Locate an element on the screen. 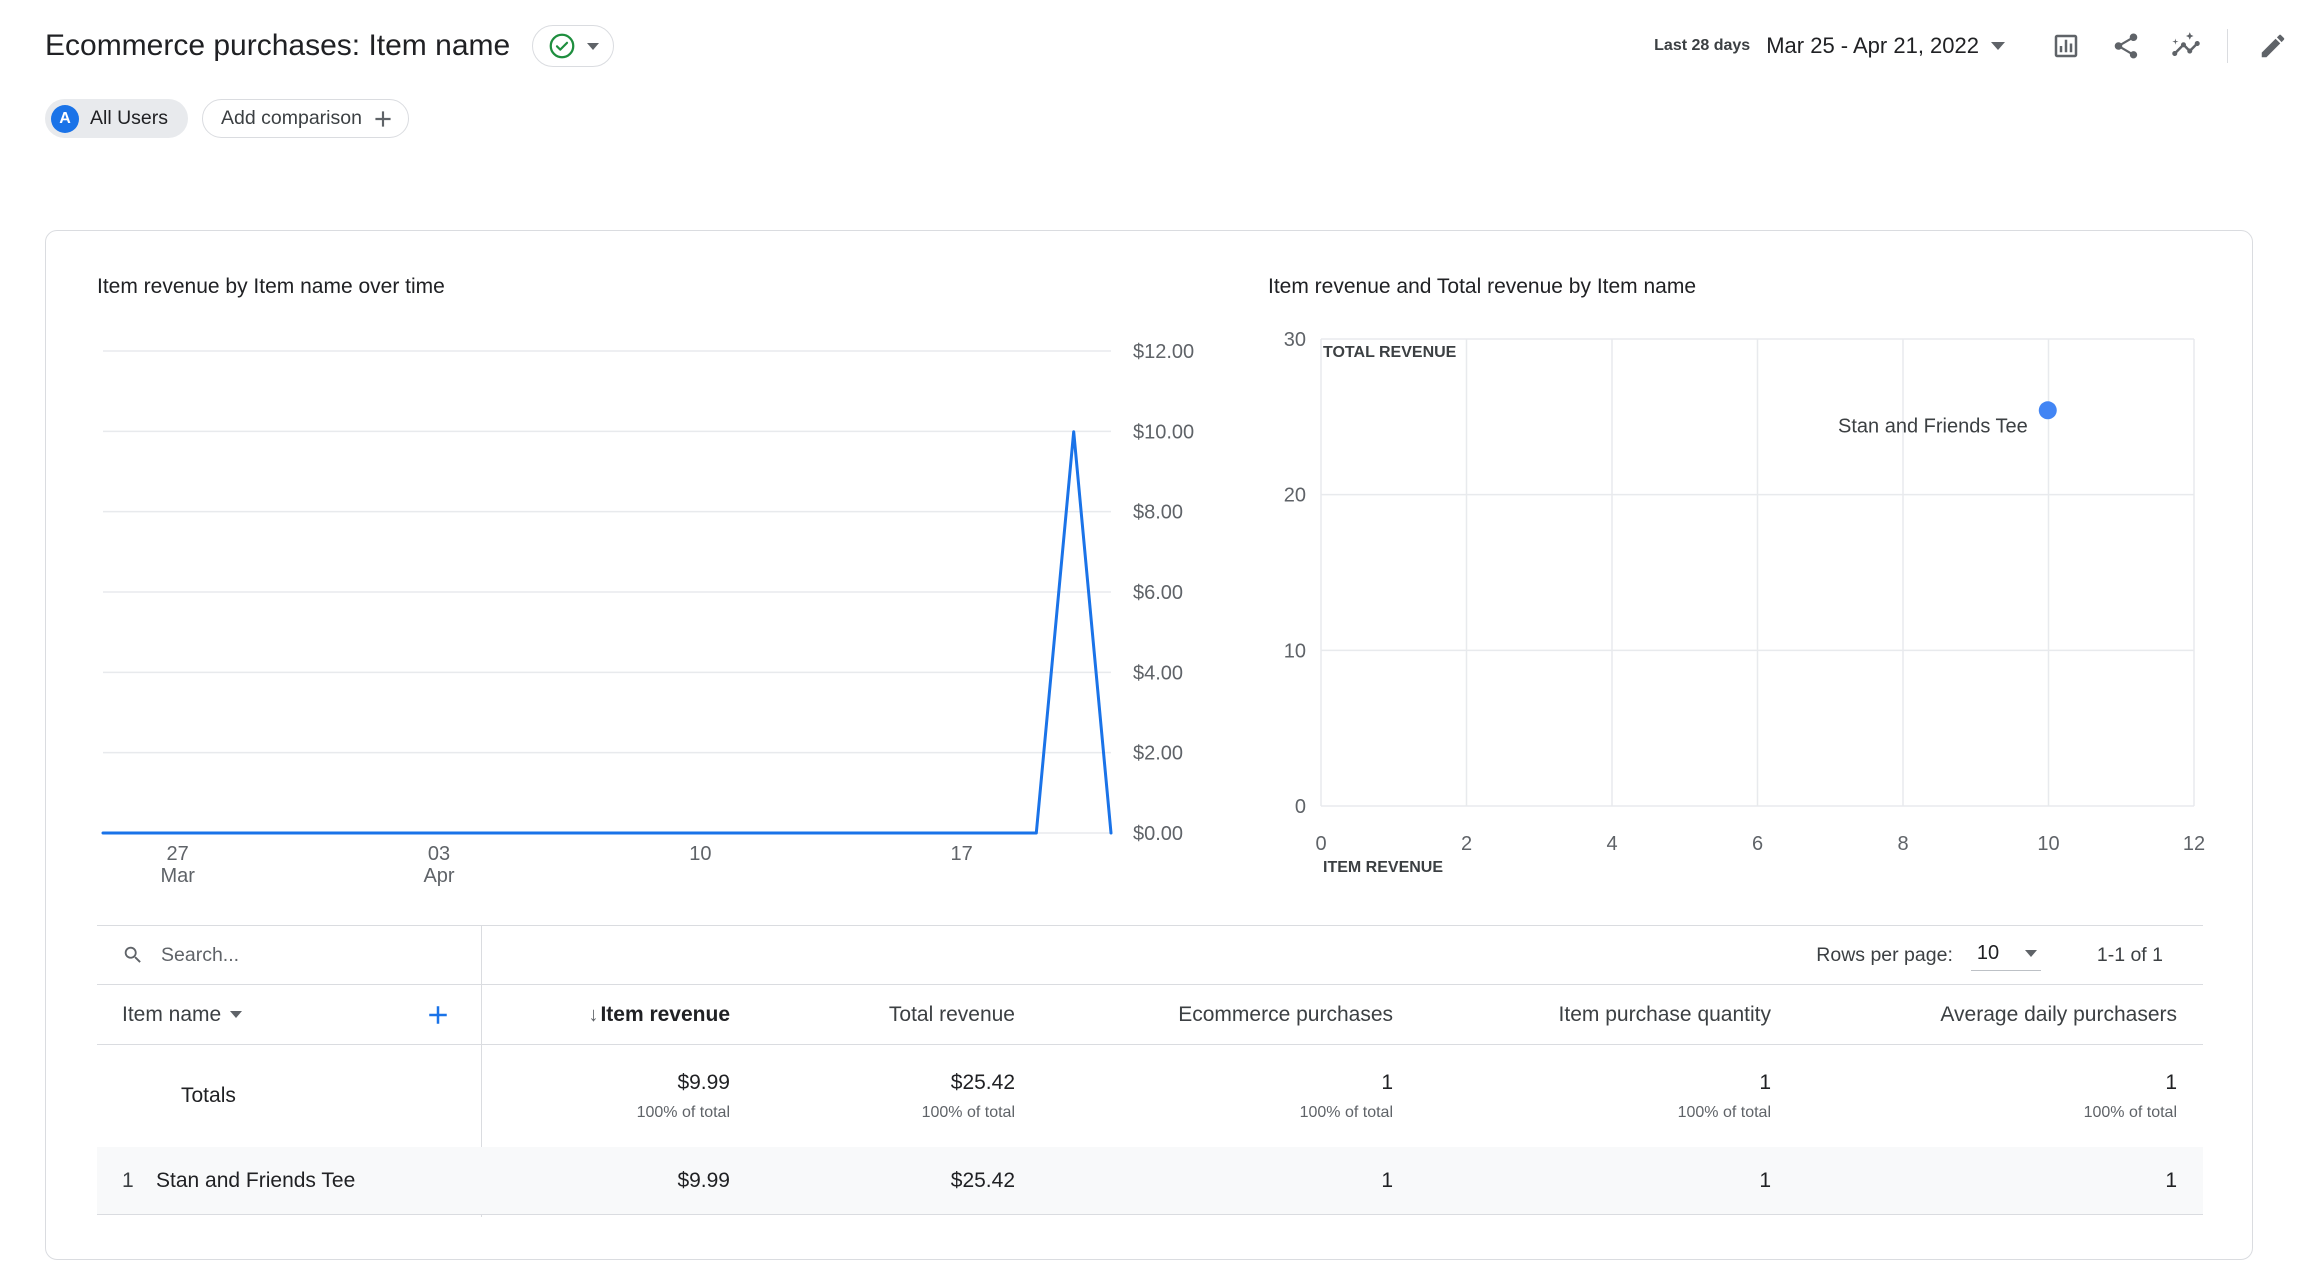 The width and height of the screenshot is (2318, 1275). add-comparison-label: Add comparison is located at coordinates (291, 118).